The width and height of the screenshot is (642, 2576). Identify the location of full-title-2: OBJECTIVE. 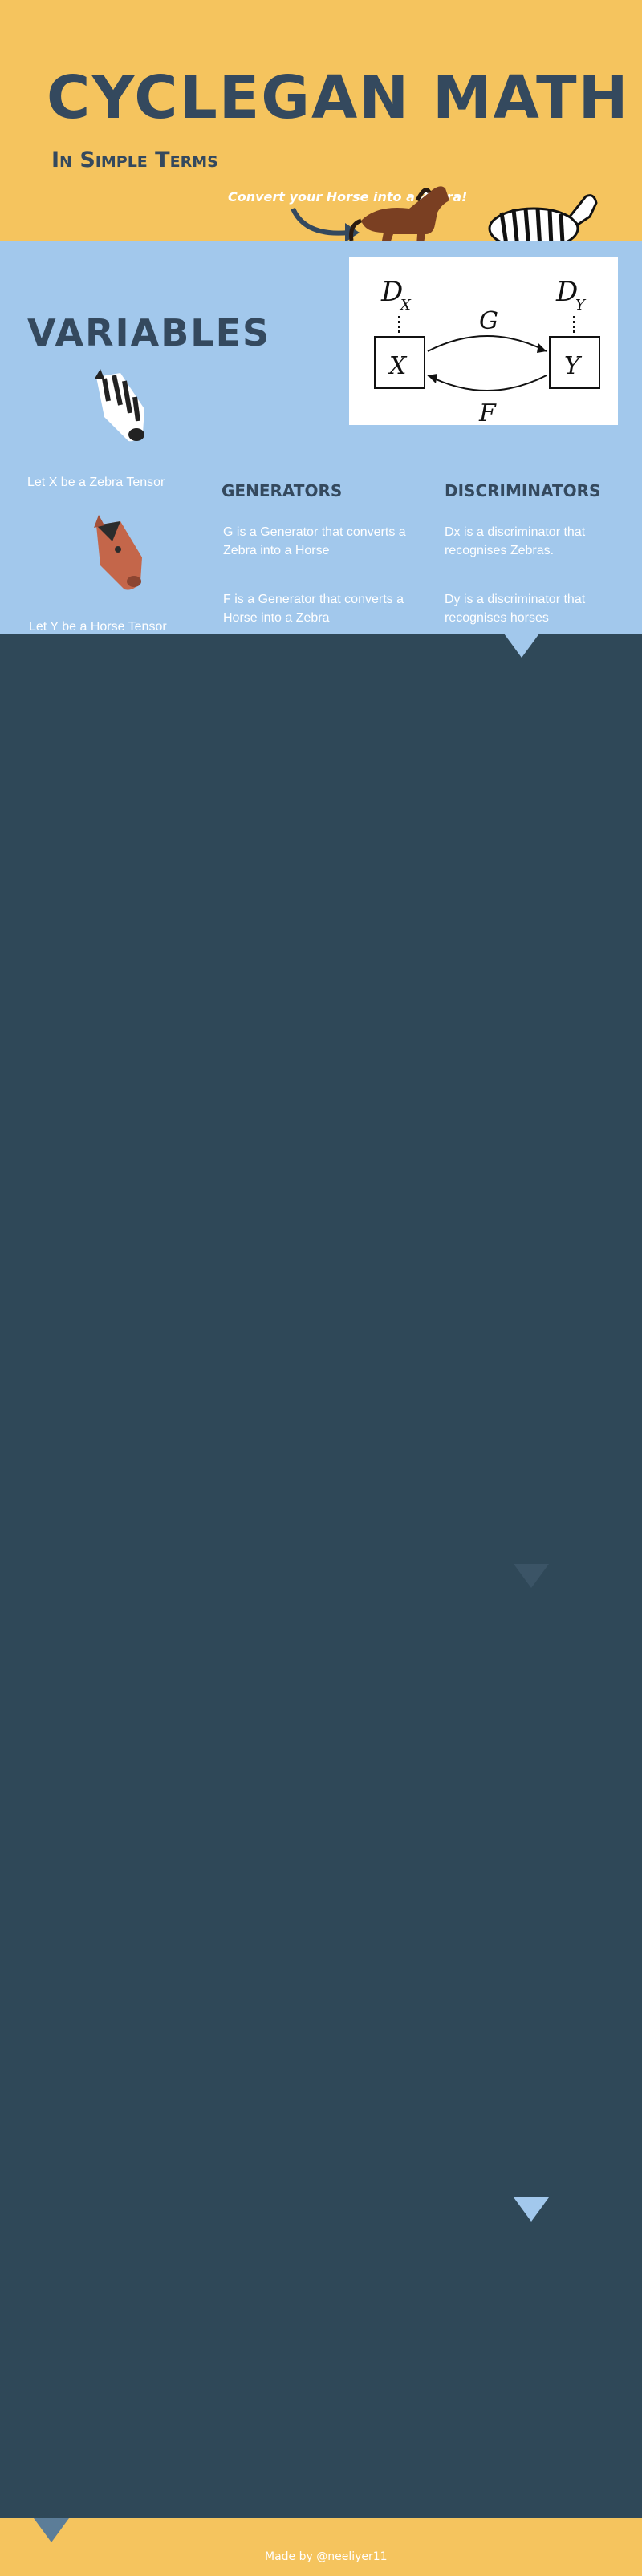
(158, 2307).